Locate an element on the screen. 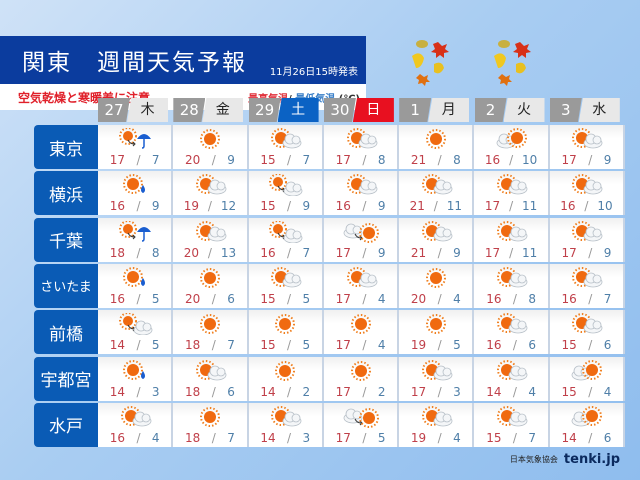 The width and height of the screenshot is (640, 480). weather-cloud-then-sun-icon is located at coordinates (361, 232).